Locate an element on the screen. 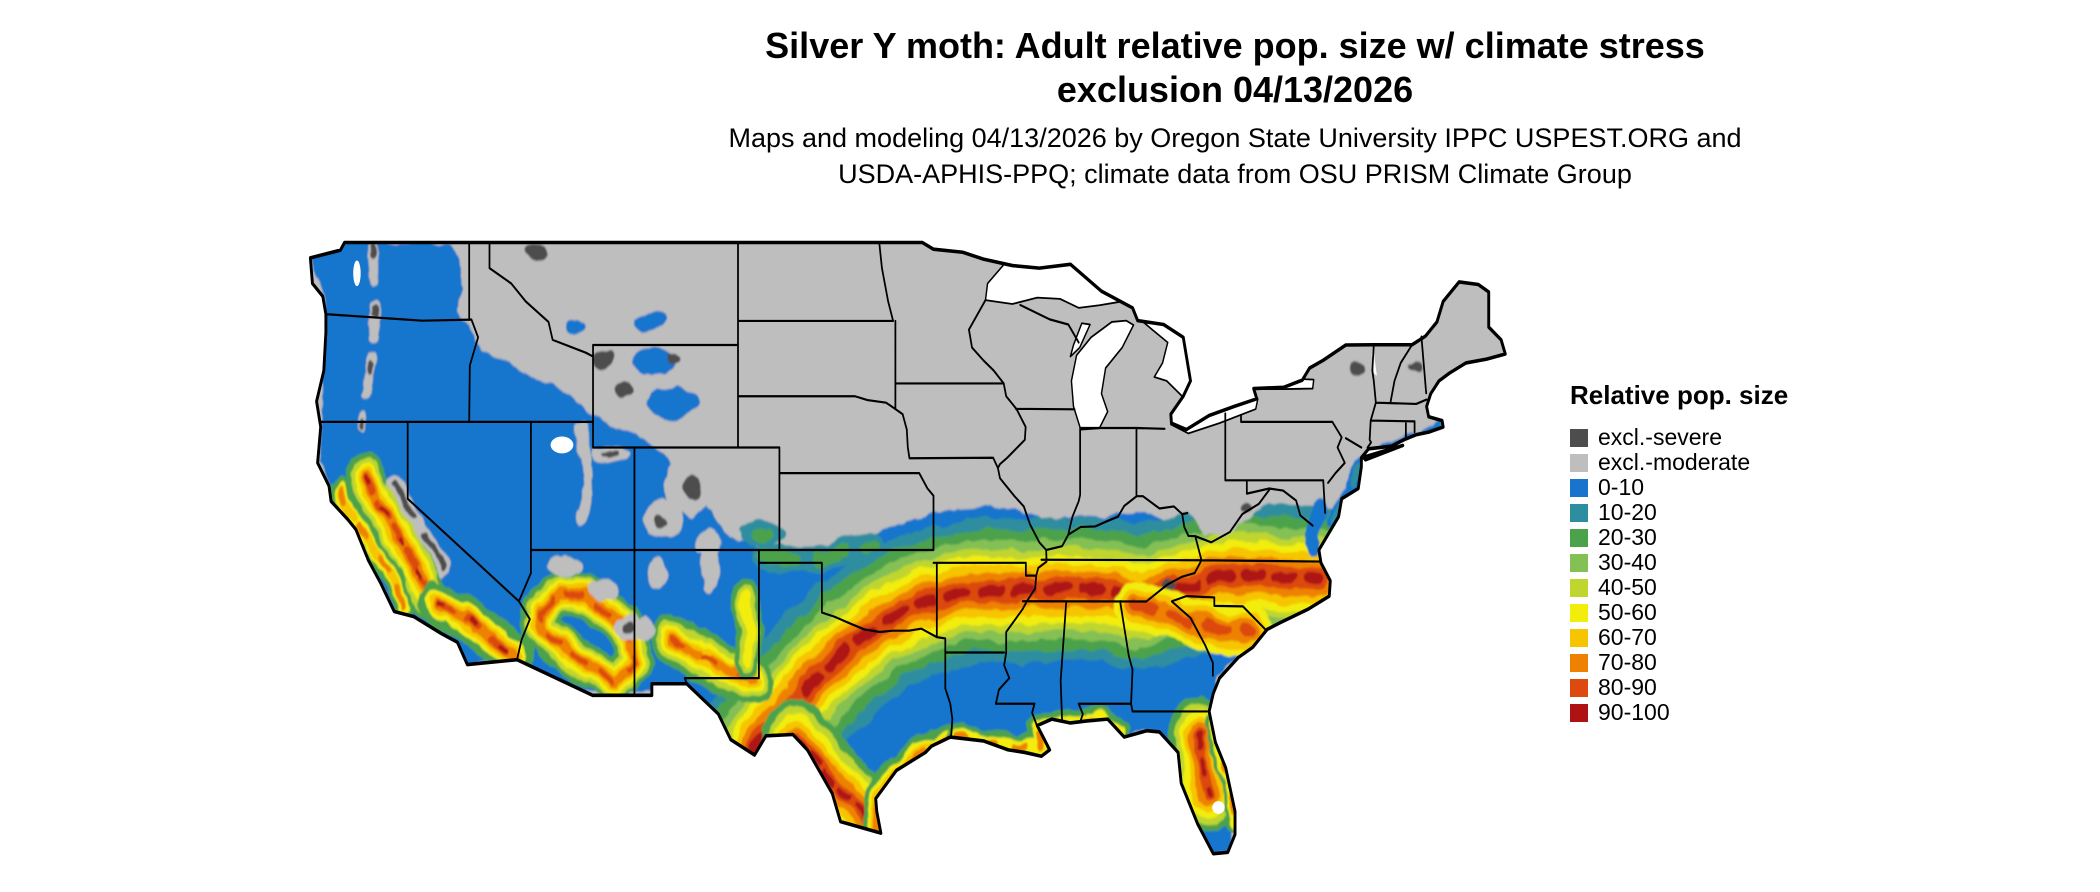  legend-item-label: excl.-severe is located at coordinates (1660, 437).